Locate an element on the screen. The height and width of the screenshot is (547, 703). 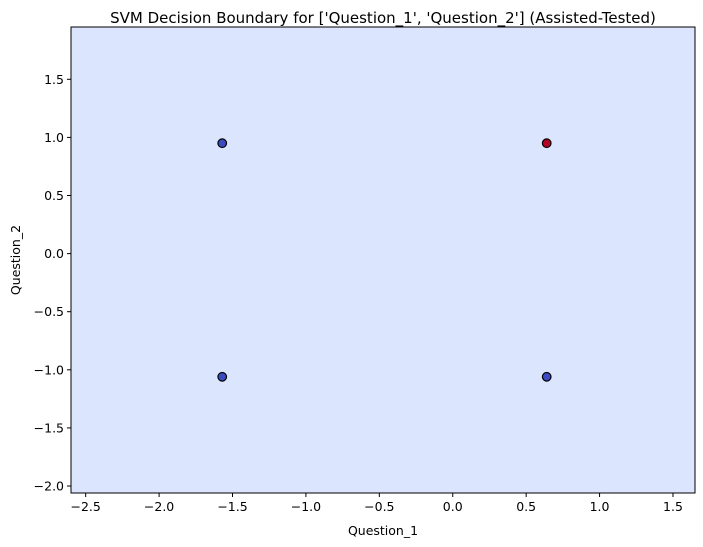
x-tick-label: −2.0 is located at coordinates (159, 506).